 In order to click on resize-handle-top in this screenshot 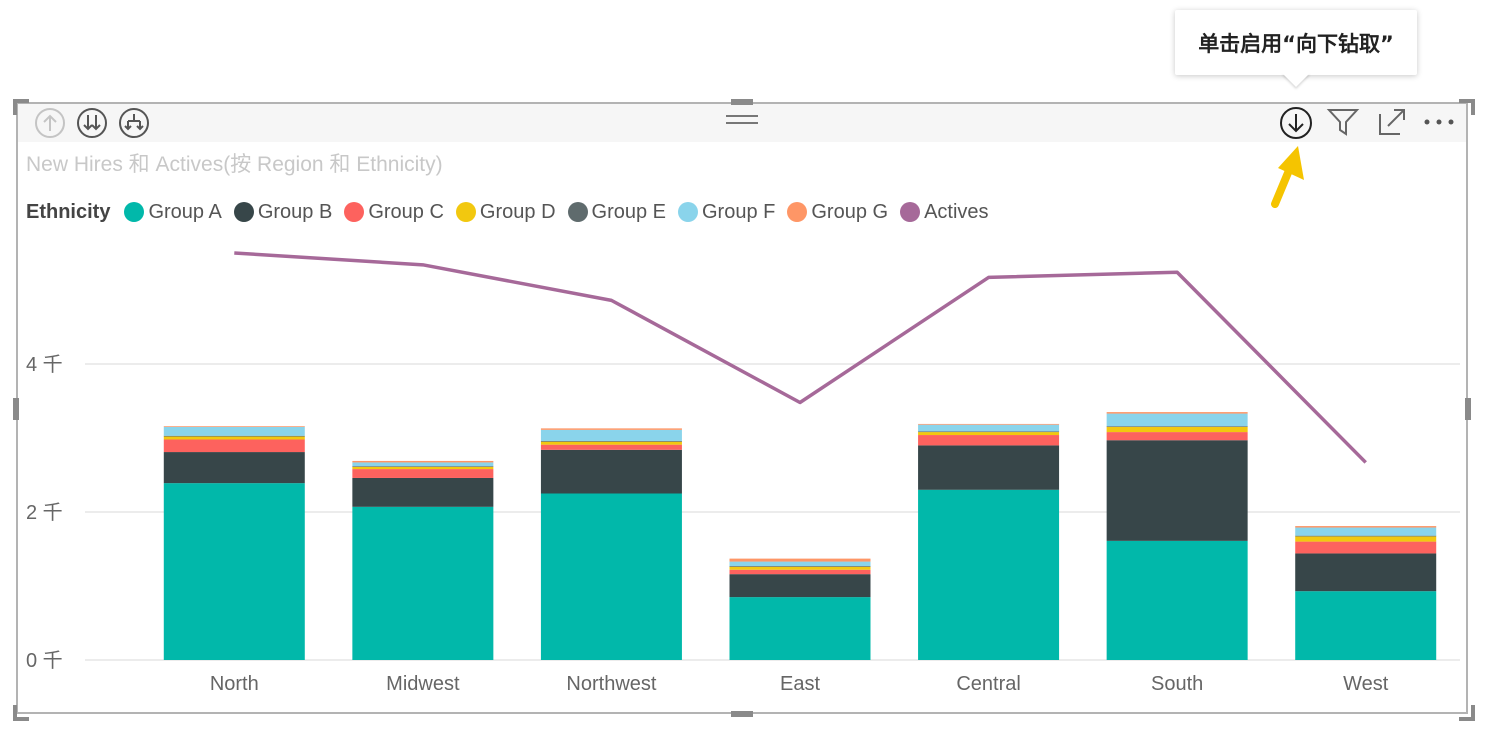, I will do `click(742, 102)`.